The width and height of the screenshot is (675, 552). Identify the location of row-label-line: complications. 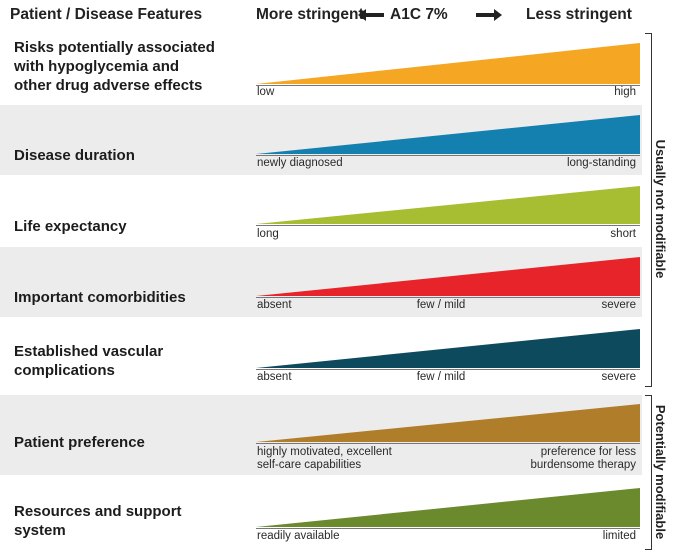
(64, 370).